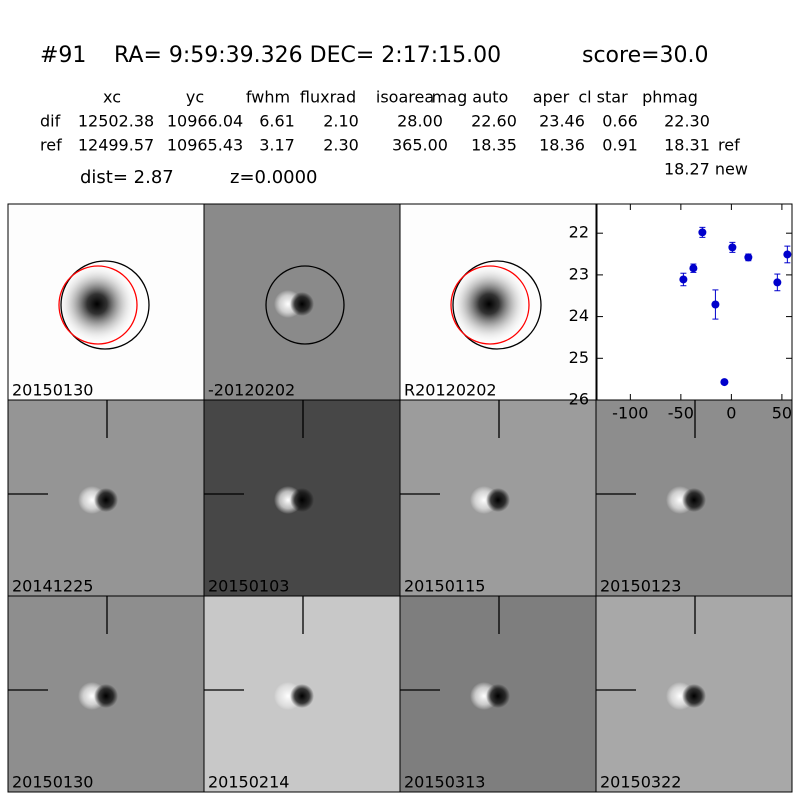 The height and width of the screenshot is (800, 800). I want to click on cell: 18.35, so click(494, 145).